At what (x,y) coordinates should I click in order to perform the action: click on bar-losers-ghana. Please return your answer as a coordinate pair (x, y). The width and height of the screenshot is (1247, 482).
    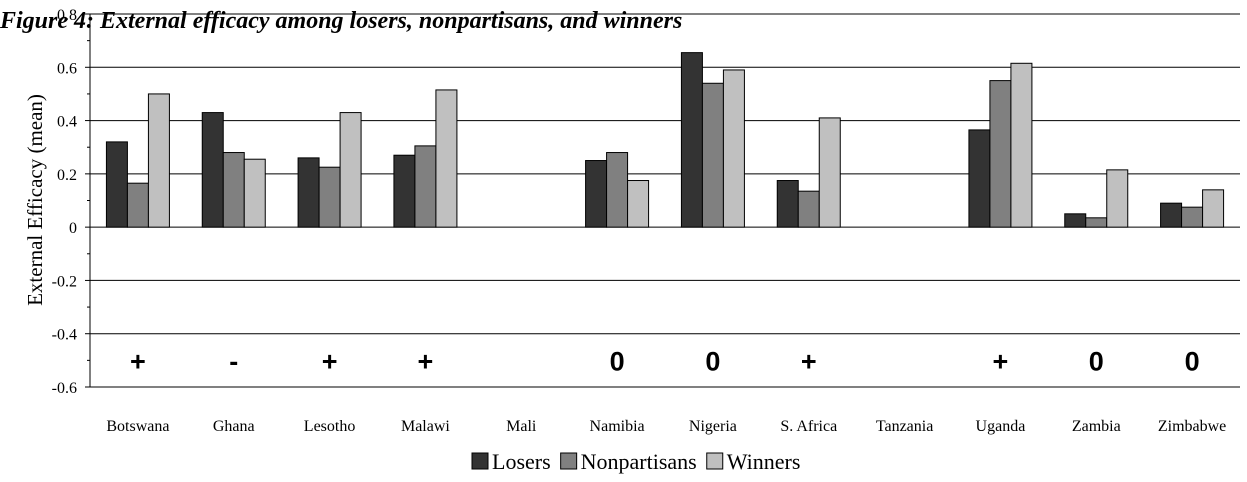
    Looking at the image, I should click on (212, 170).